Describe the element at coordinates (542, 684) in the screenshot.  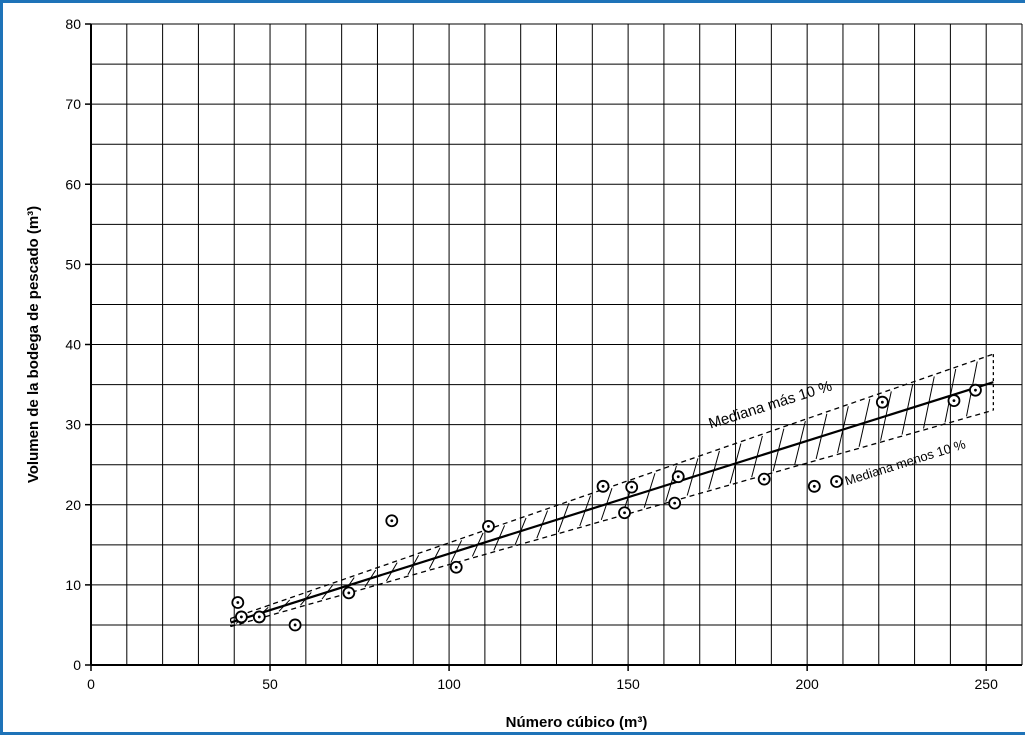
I see `x-tick-labels: 0 50 100 150 200 250` at that location.